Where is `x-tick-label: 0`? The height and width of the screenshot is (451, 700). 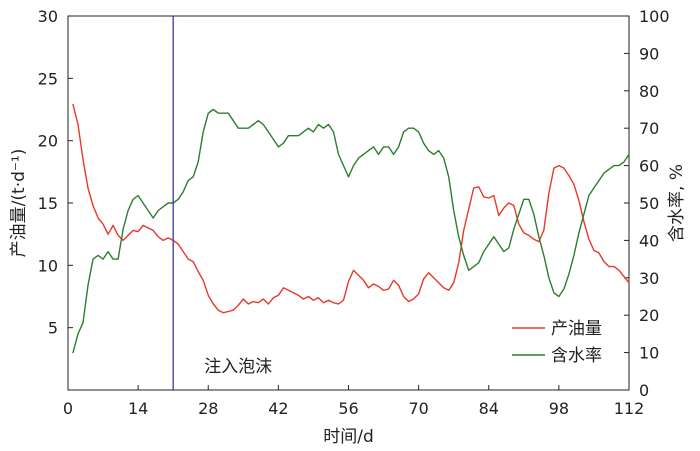 x-tick-label: 0 is located at coordinates (68, 408).